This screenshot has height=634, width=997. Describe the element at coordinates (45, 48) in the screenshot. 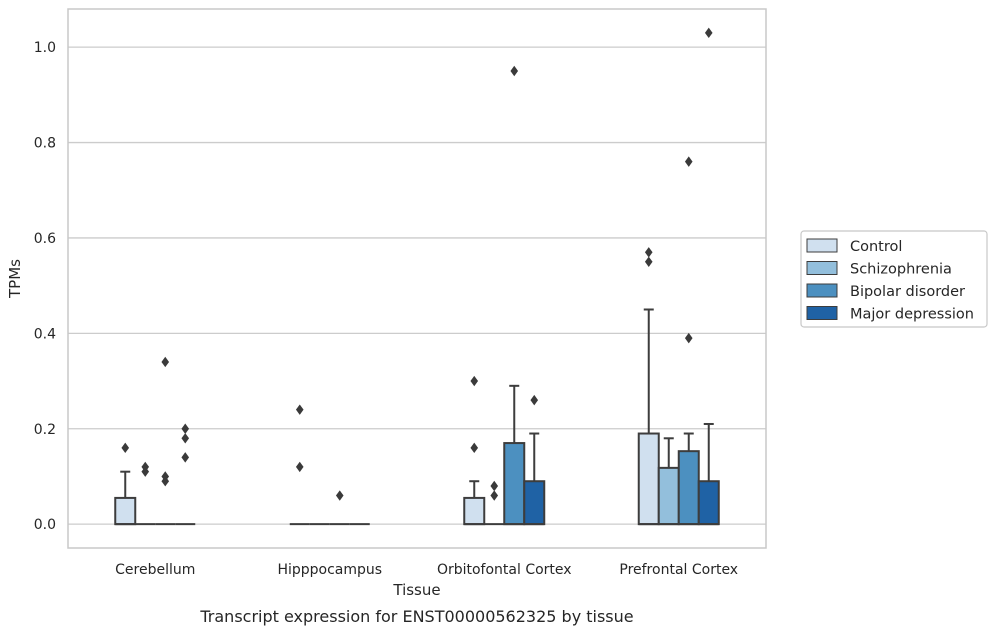

I see `y-tick-label: 1.0` at that location.